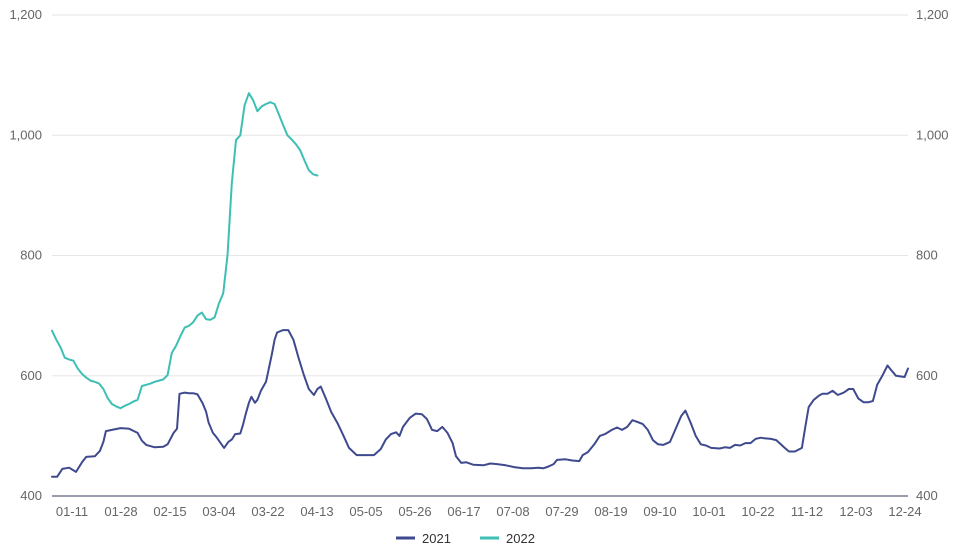 The width and height of the screenshot is (958, 547). What do you see at coordinates (708, 511) in the screenshot?
I see `x-tick-label: 10-01` at bounding box center [708, 511].